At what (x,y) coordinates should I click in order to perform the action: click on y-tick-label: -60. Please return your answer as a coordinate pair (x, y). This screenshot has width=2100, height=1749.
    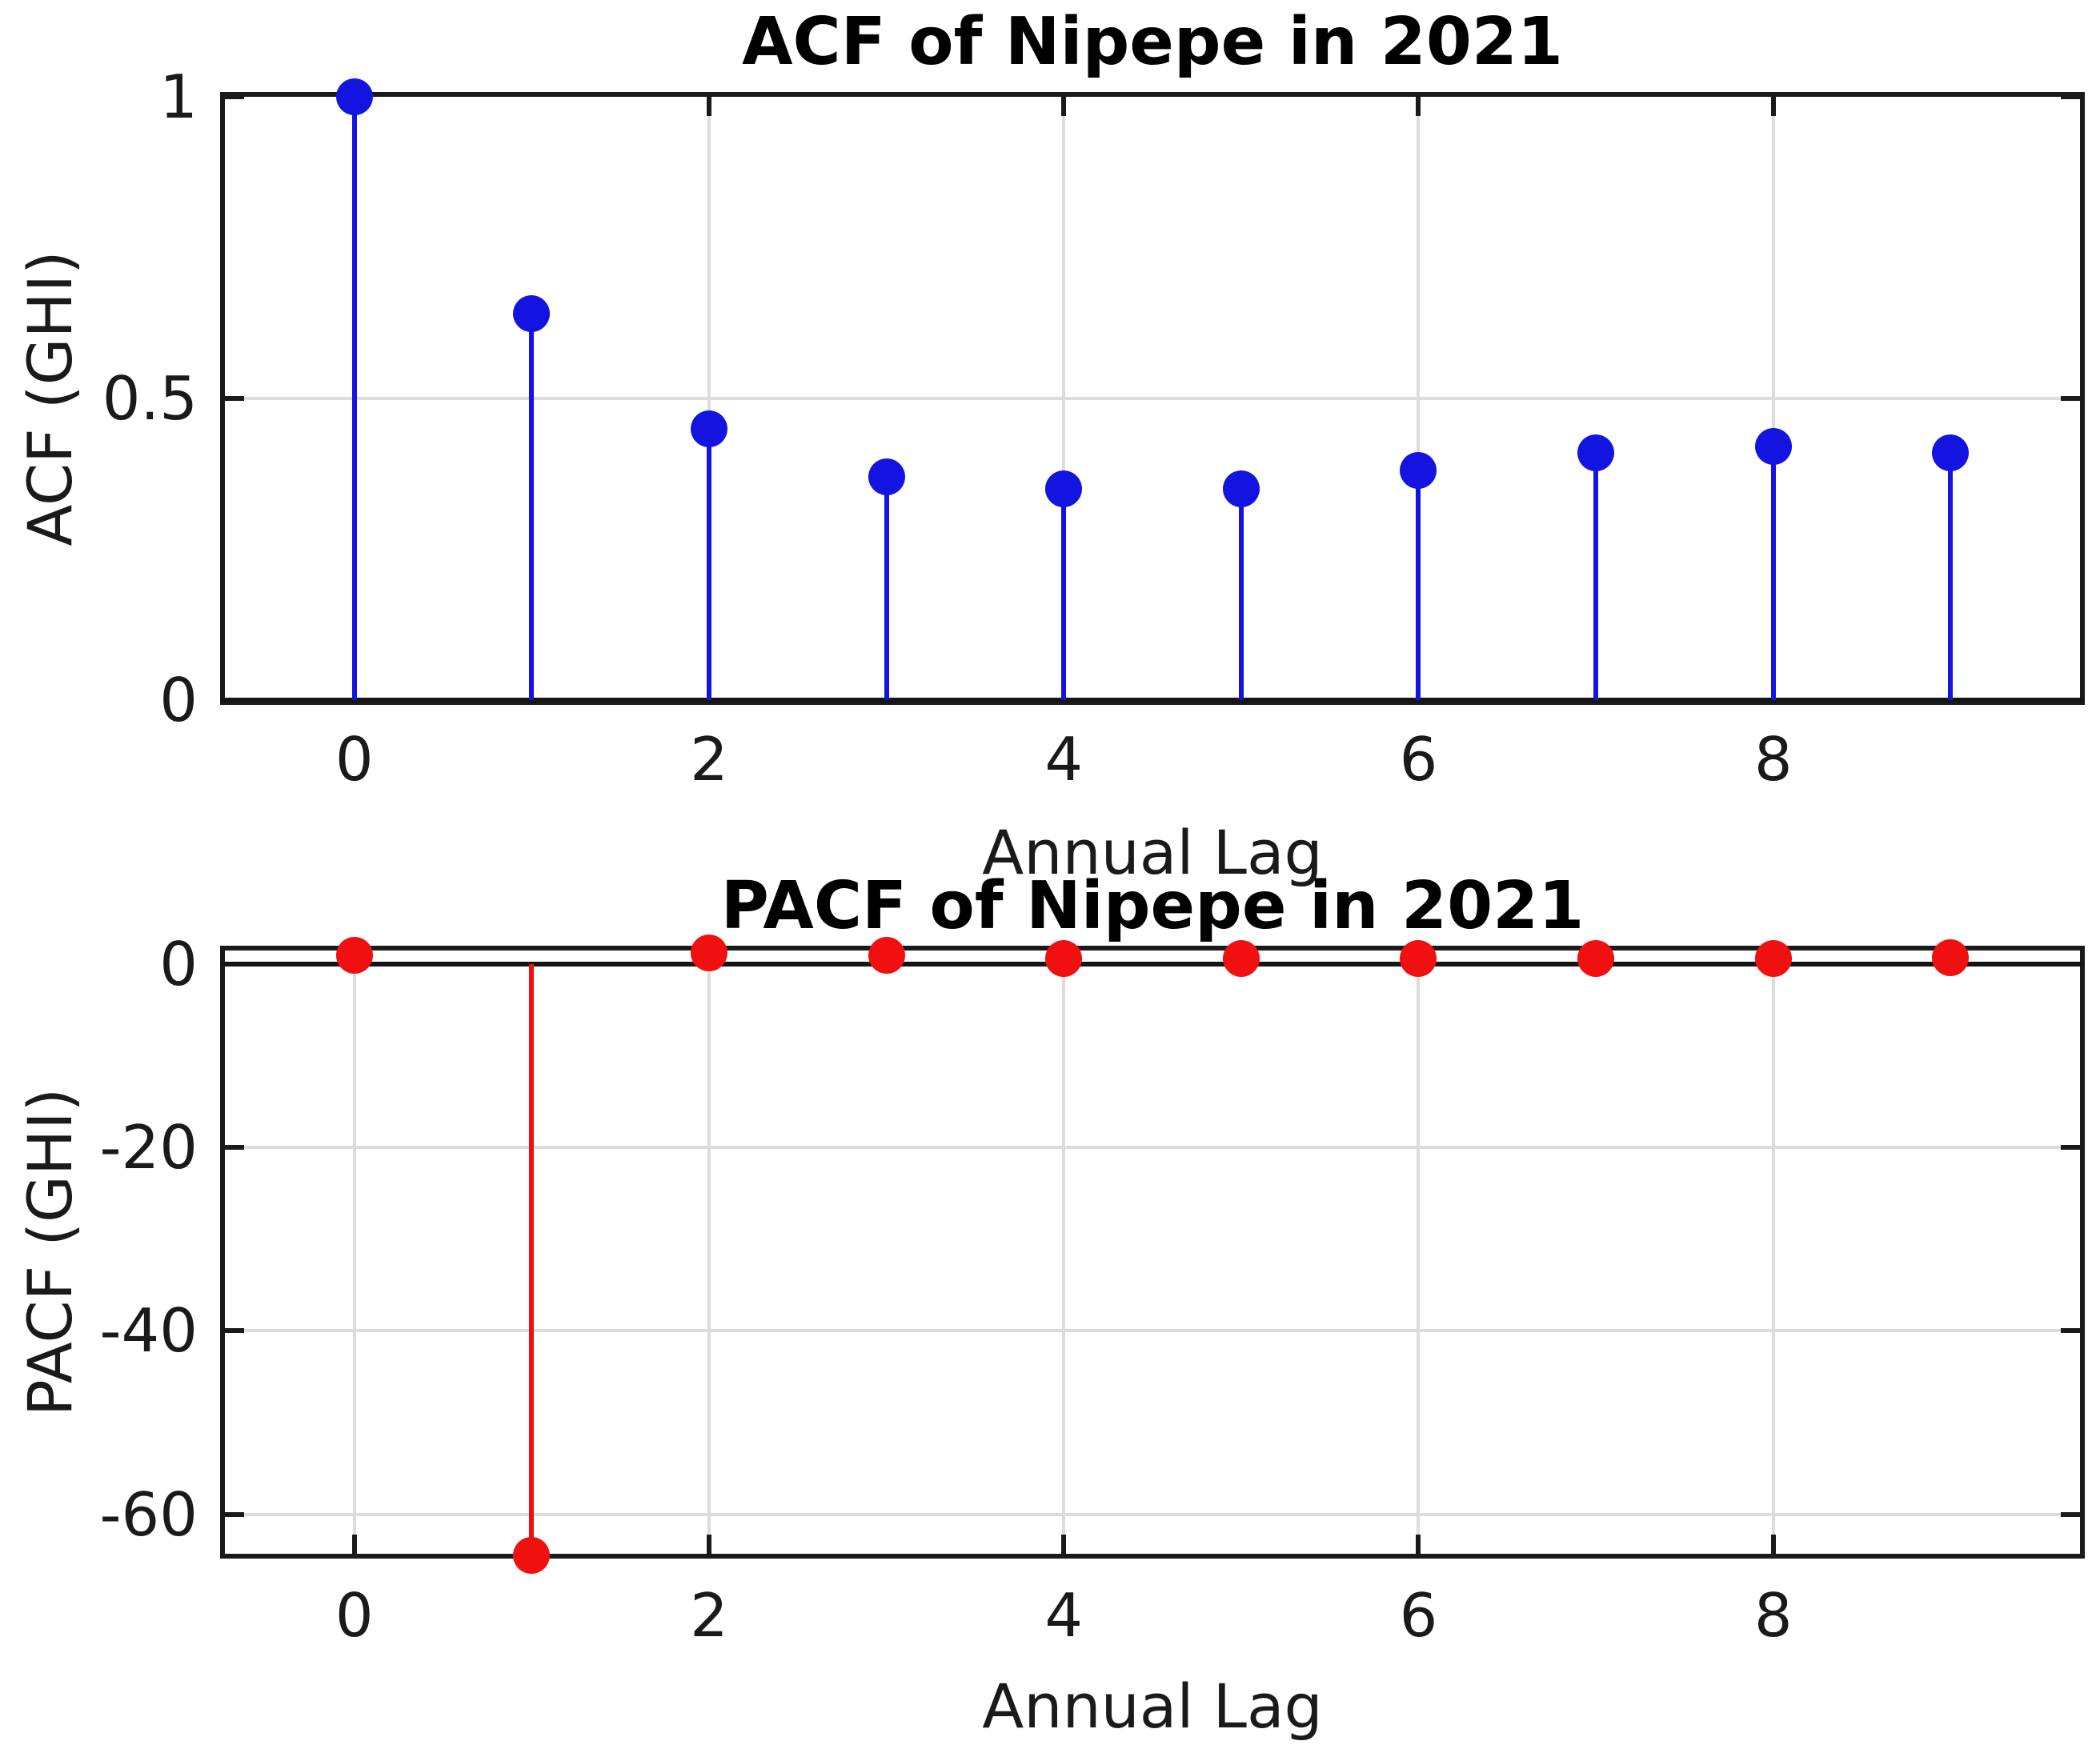
    Looking at the image, I should click on (148, 1514).